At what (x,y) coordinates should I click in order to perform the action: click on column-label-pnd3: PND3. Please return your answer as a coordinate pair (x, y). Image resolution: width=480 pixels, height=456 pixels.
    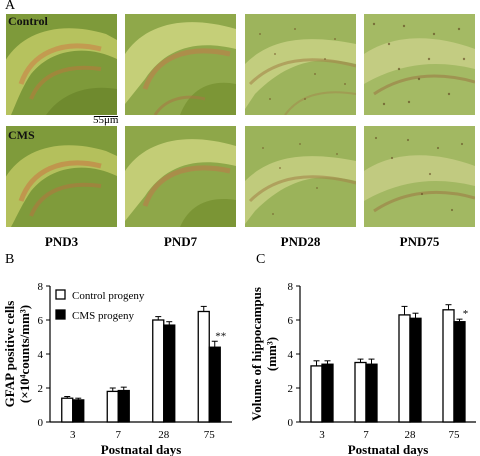
    Looking at the image, I should click on (61, 241).